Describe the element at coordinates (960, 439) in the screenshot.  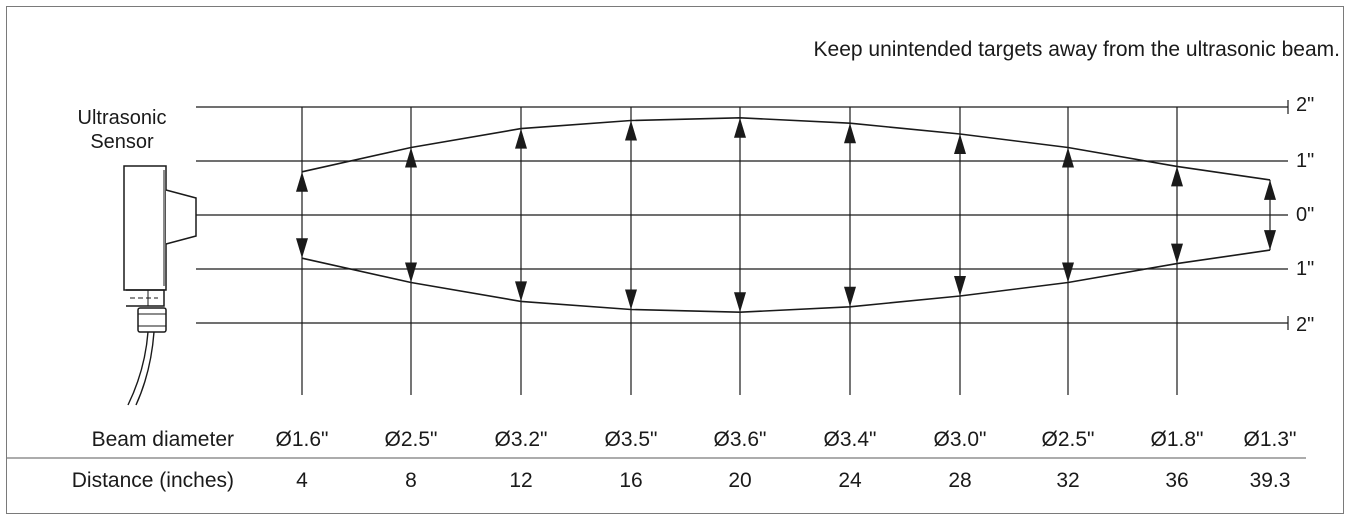
I see `beam-diameter-value: Ø3.0"` at that location.